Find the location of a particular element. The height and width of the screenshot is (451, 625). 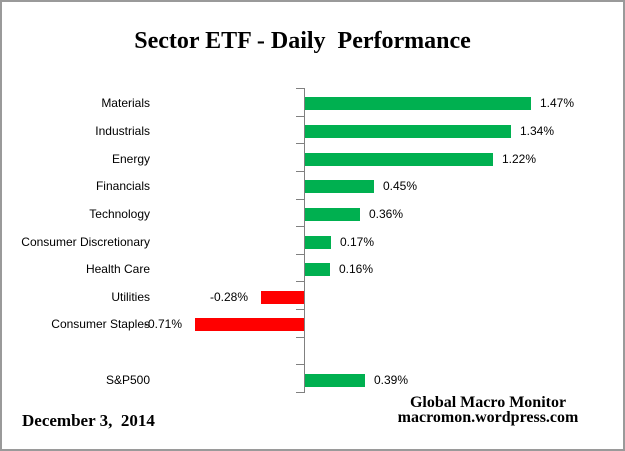

footer-source-line2: macromon.wordpress.com is located at coordinates (488, 417).